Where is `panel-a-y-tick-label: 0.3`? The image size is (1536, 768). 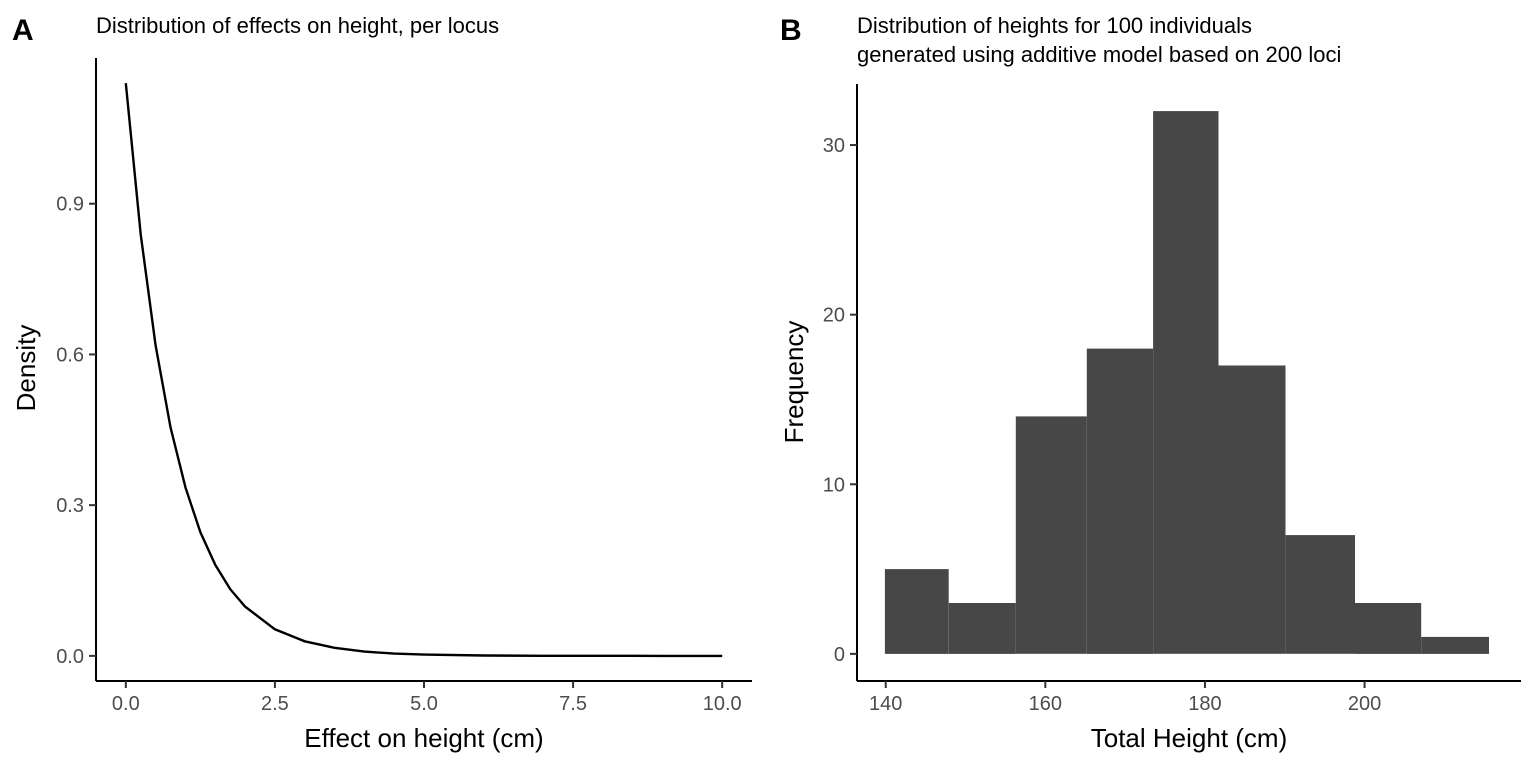
panel-a-y-tick-label: 0.3 is located at coordinates (70, 506).